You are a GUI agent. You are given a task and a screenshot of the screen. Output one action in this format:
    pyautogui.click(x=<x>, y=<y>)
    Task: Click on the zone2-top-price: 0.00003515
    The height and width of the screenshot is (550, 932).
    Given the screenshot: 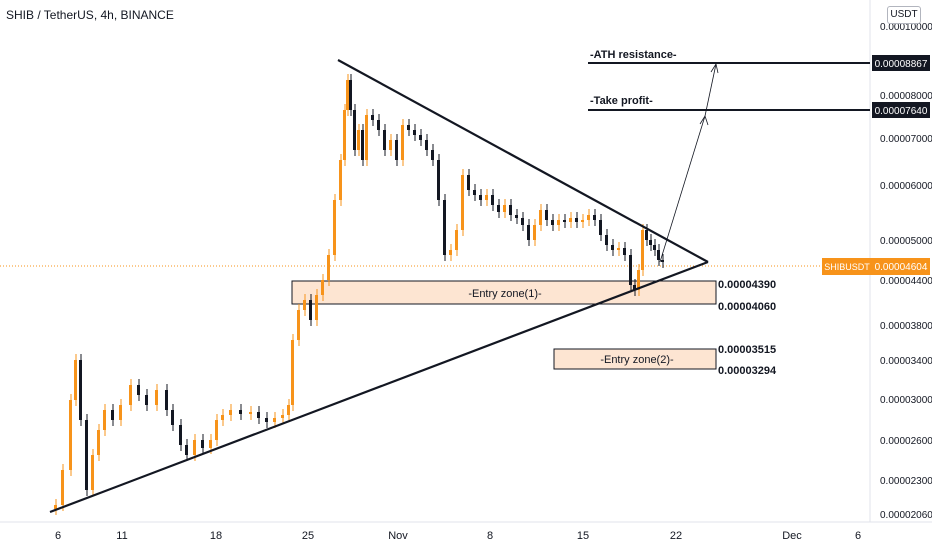 What is the action you would take?
    pyautogui.click(x=747, y=350)
    